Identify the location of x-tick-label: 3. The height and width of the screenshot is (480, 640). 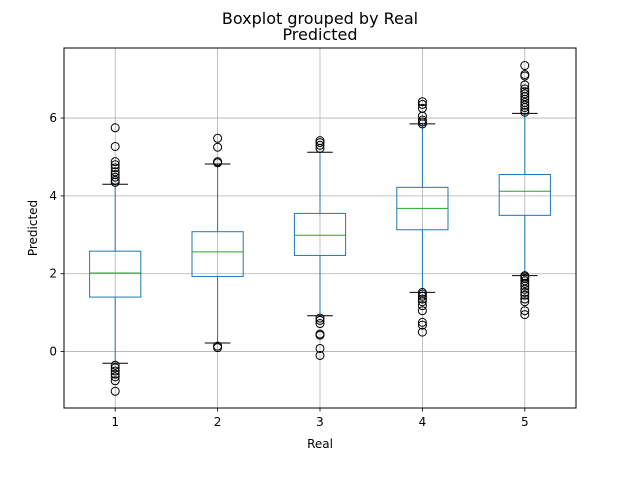
(320, 422).